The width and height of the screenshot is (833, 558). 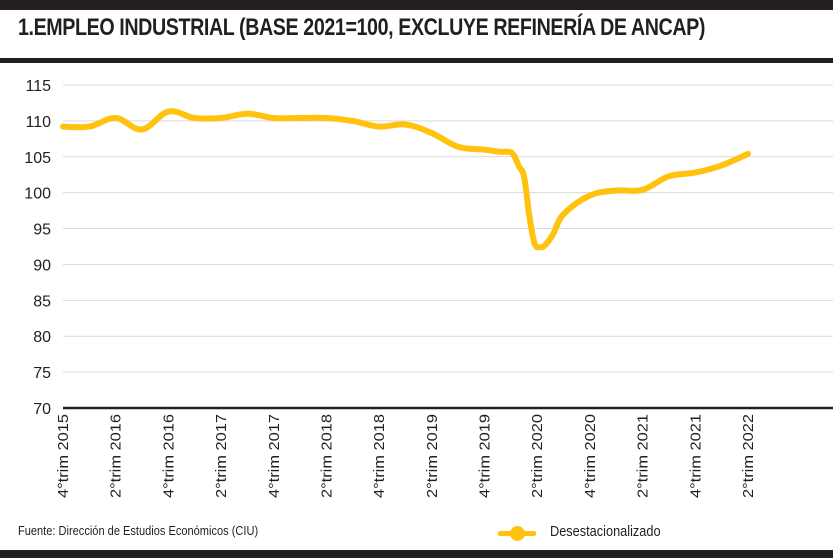 What do you see at coordinates (42, 301) in the screenshot?
I see `y-tick-label: 85` at bounding box center [42, 301].